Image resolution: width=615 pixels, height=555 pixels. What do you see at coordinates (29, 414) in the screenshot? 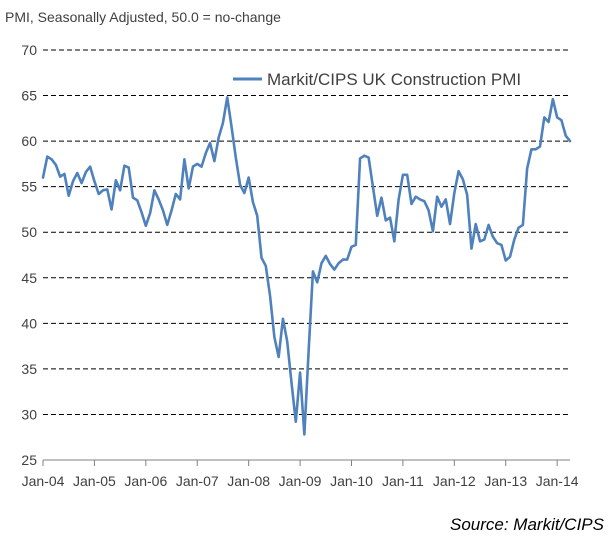
I see `y-tick-label-30: 30` at bounding box center [29, 414].